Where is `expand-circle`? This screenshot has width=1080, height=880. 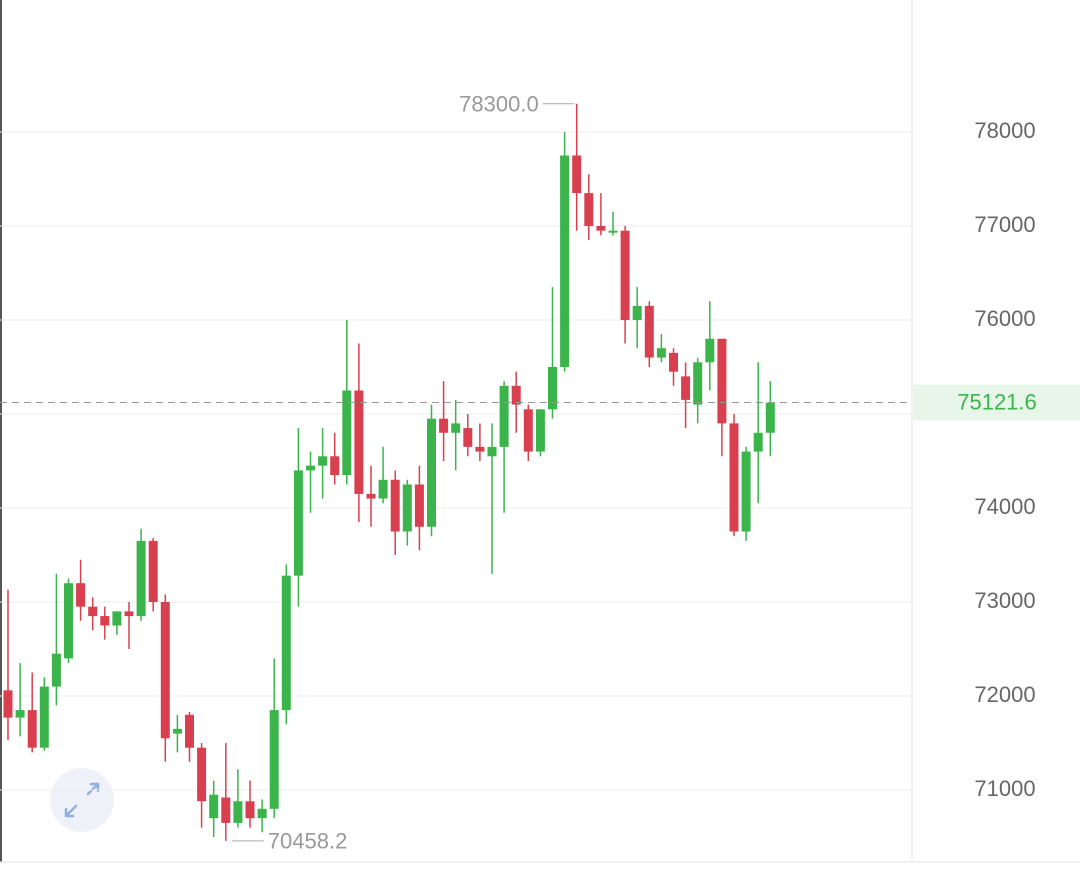
expand-circle is located at coordinates (82, 800).